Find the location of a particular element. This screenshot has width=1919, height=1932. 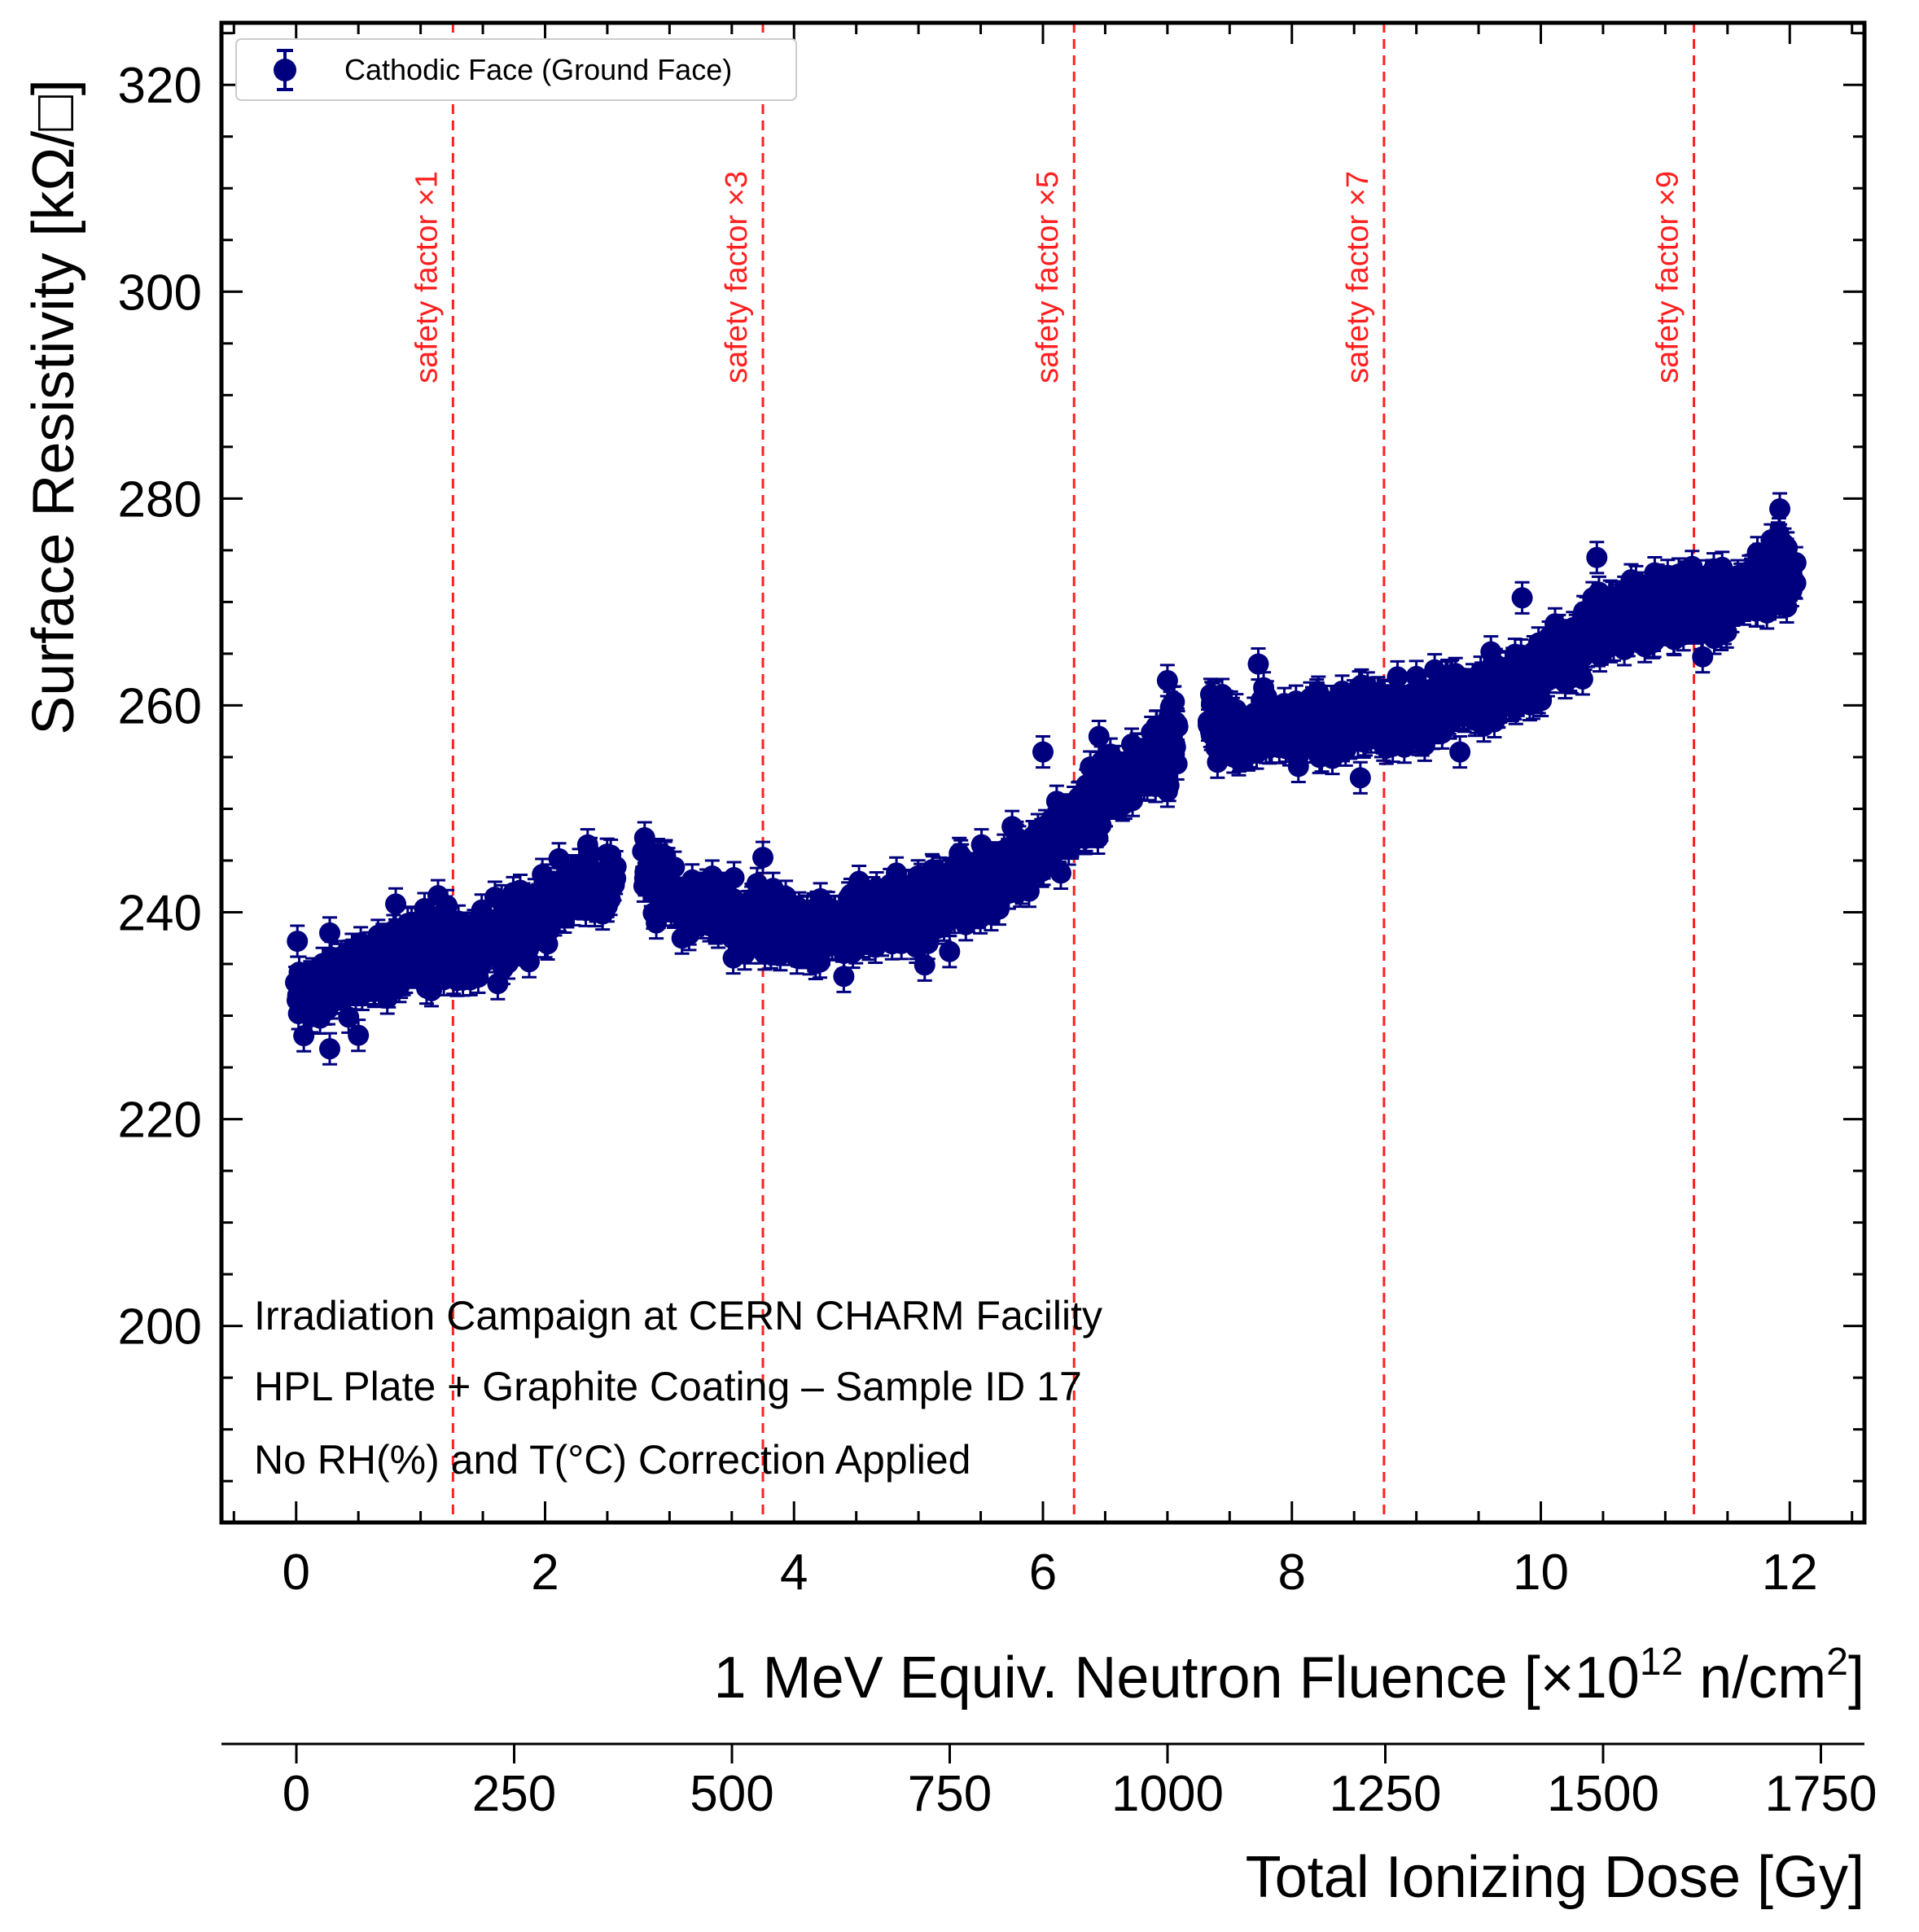

safety-factor-label: safety factor ×7 is located at coordinates (1358, 277).